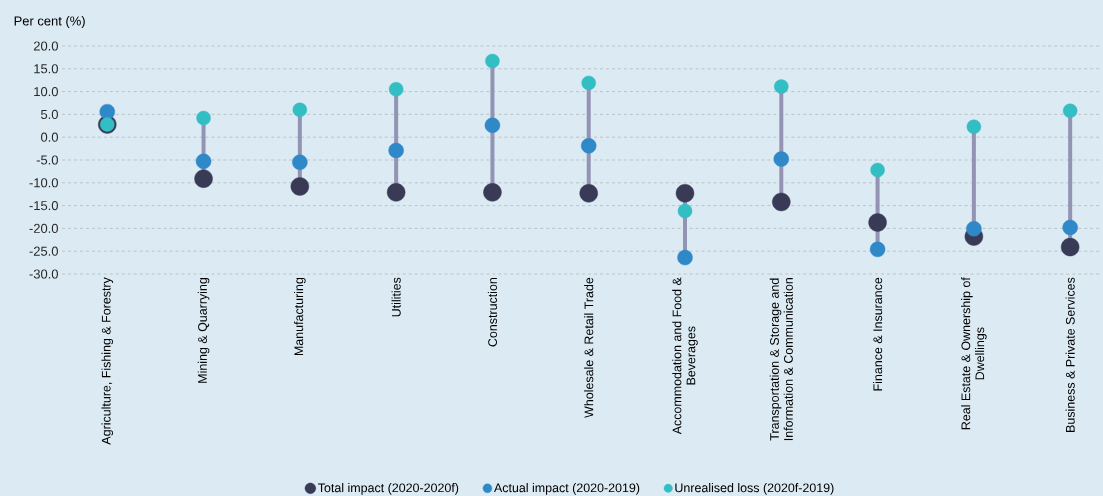 The image size is (1103, 496). I want to click on x-tick-label: Mining & Quarrying, so click(203, 330).